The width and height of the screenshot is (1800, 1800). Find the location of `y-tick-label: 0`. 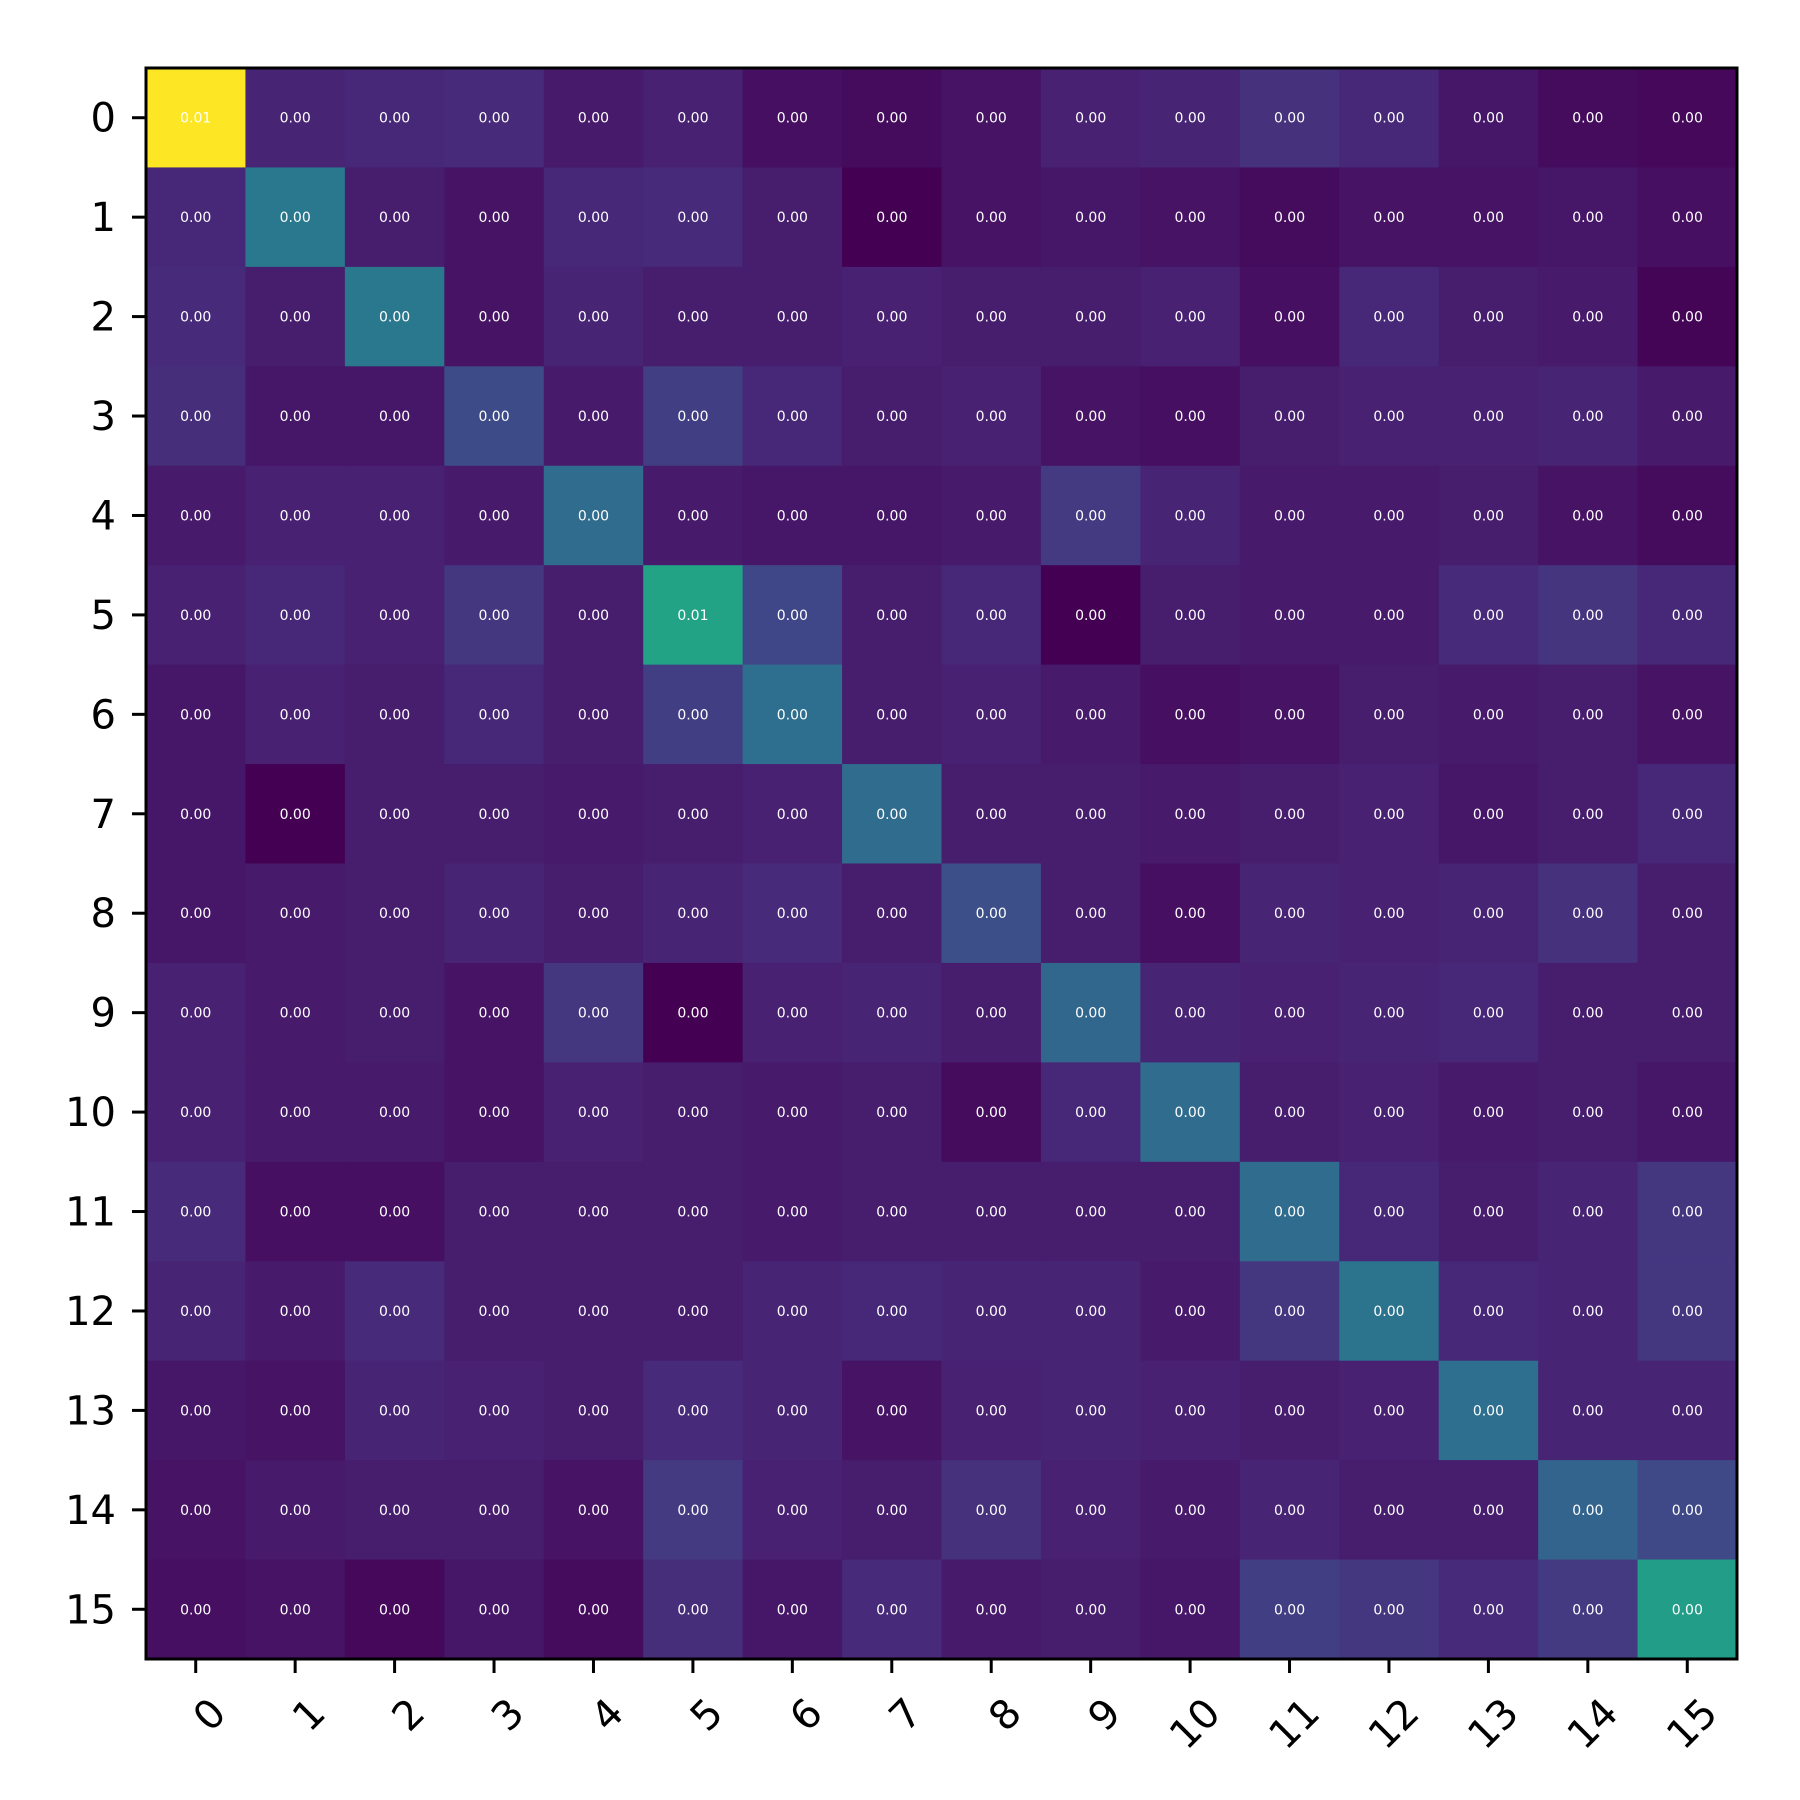

y-tick-label: 0 is located at coordinates (103, 119).